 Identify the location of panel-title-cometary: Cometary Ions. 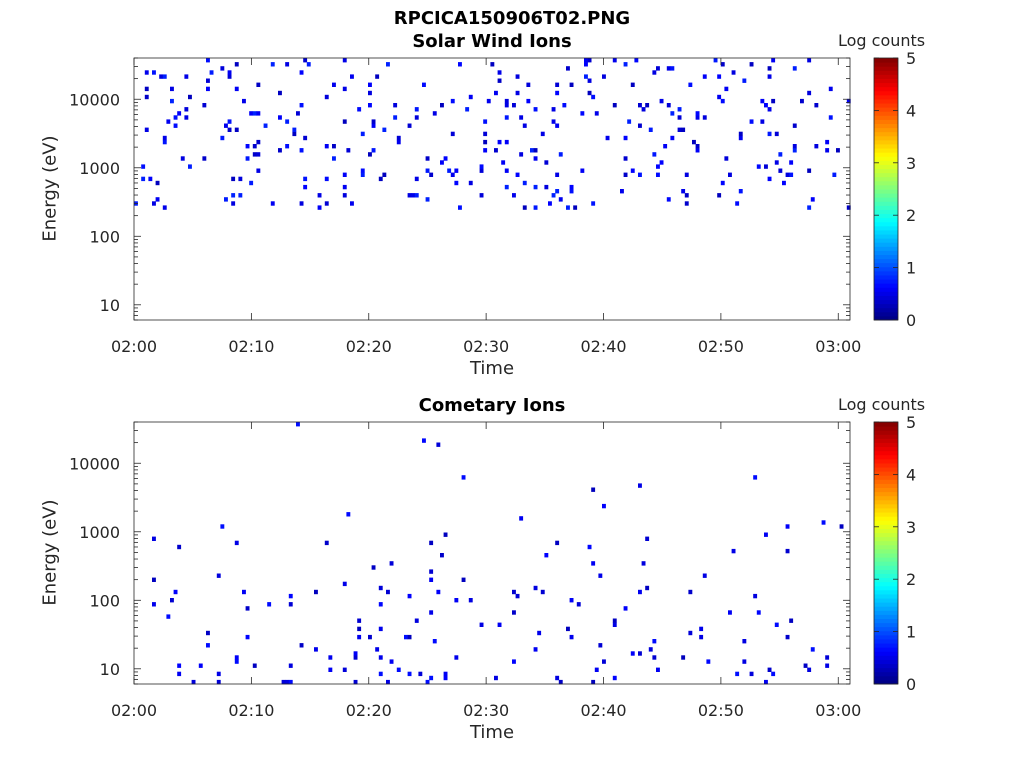
(492, 405).